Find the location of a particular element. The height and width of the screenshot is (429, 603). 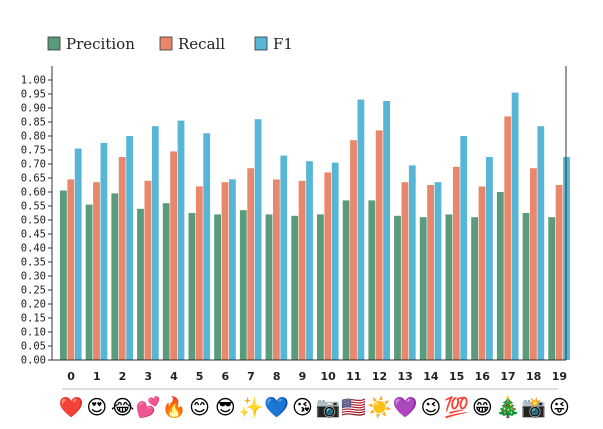

x-tick-label: 11 is located at coordinates (353, 376).